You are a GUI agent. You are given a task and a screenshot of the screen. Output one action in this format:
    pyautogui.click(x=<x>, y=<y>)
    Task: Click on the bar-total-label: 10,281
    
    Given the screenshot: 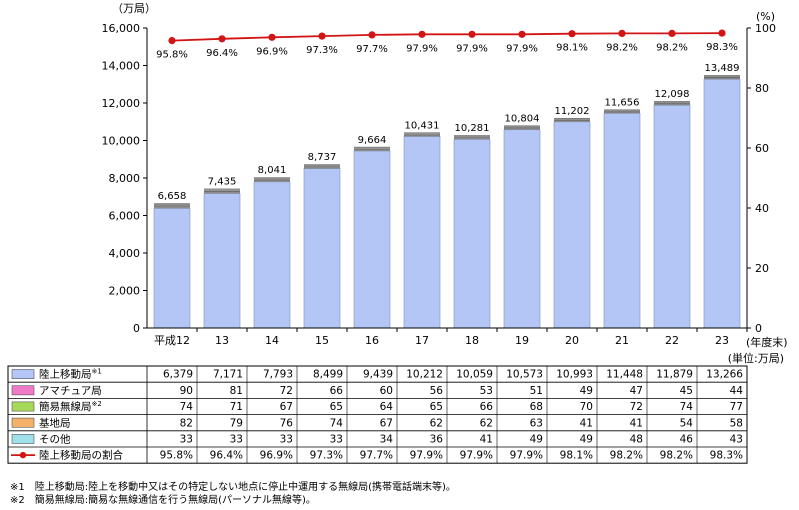 What is the action you would take?
    pyautogui.click(x=472, y=128)
    